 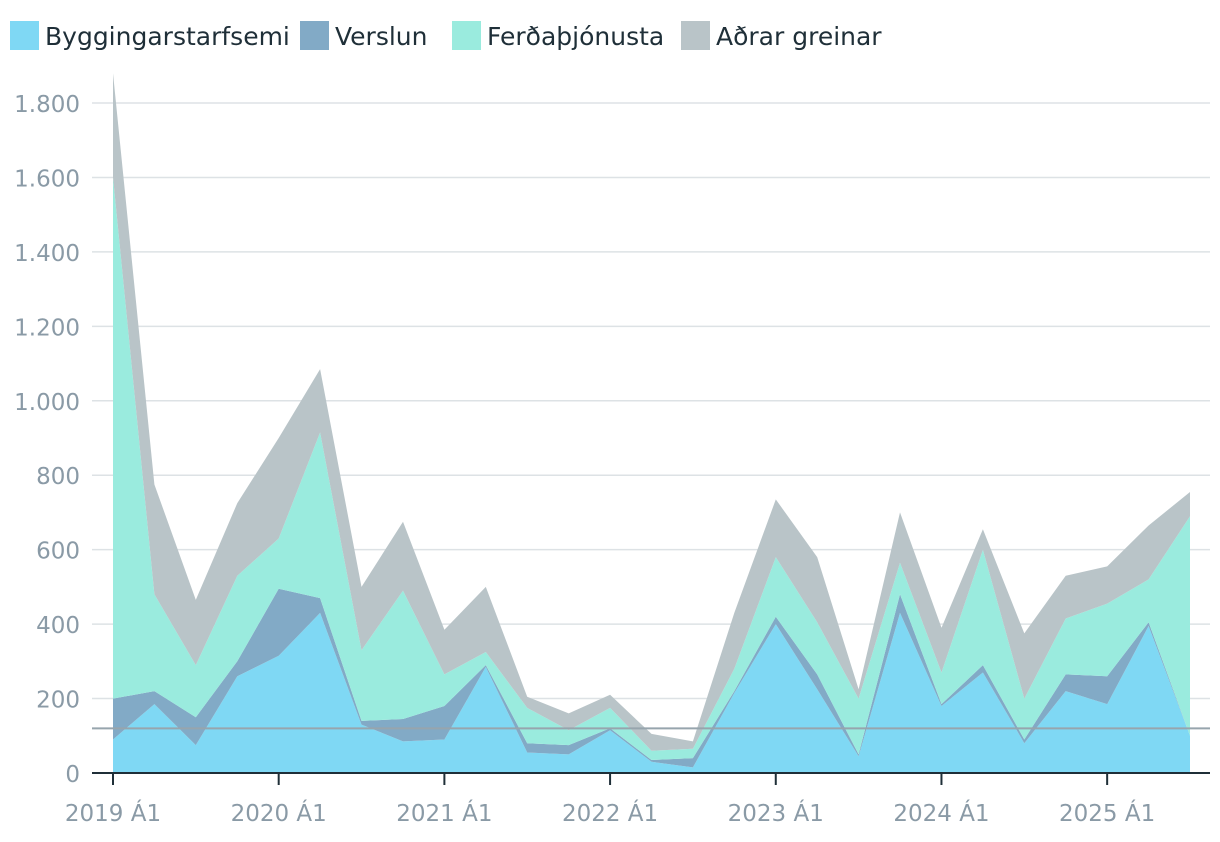 I want to click on x-tick-label: 2020 Á1, so click(x=279, y=813).